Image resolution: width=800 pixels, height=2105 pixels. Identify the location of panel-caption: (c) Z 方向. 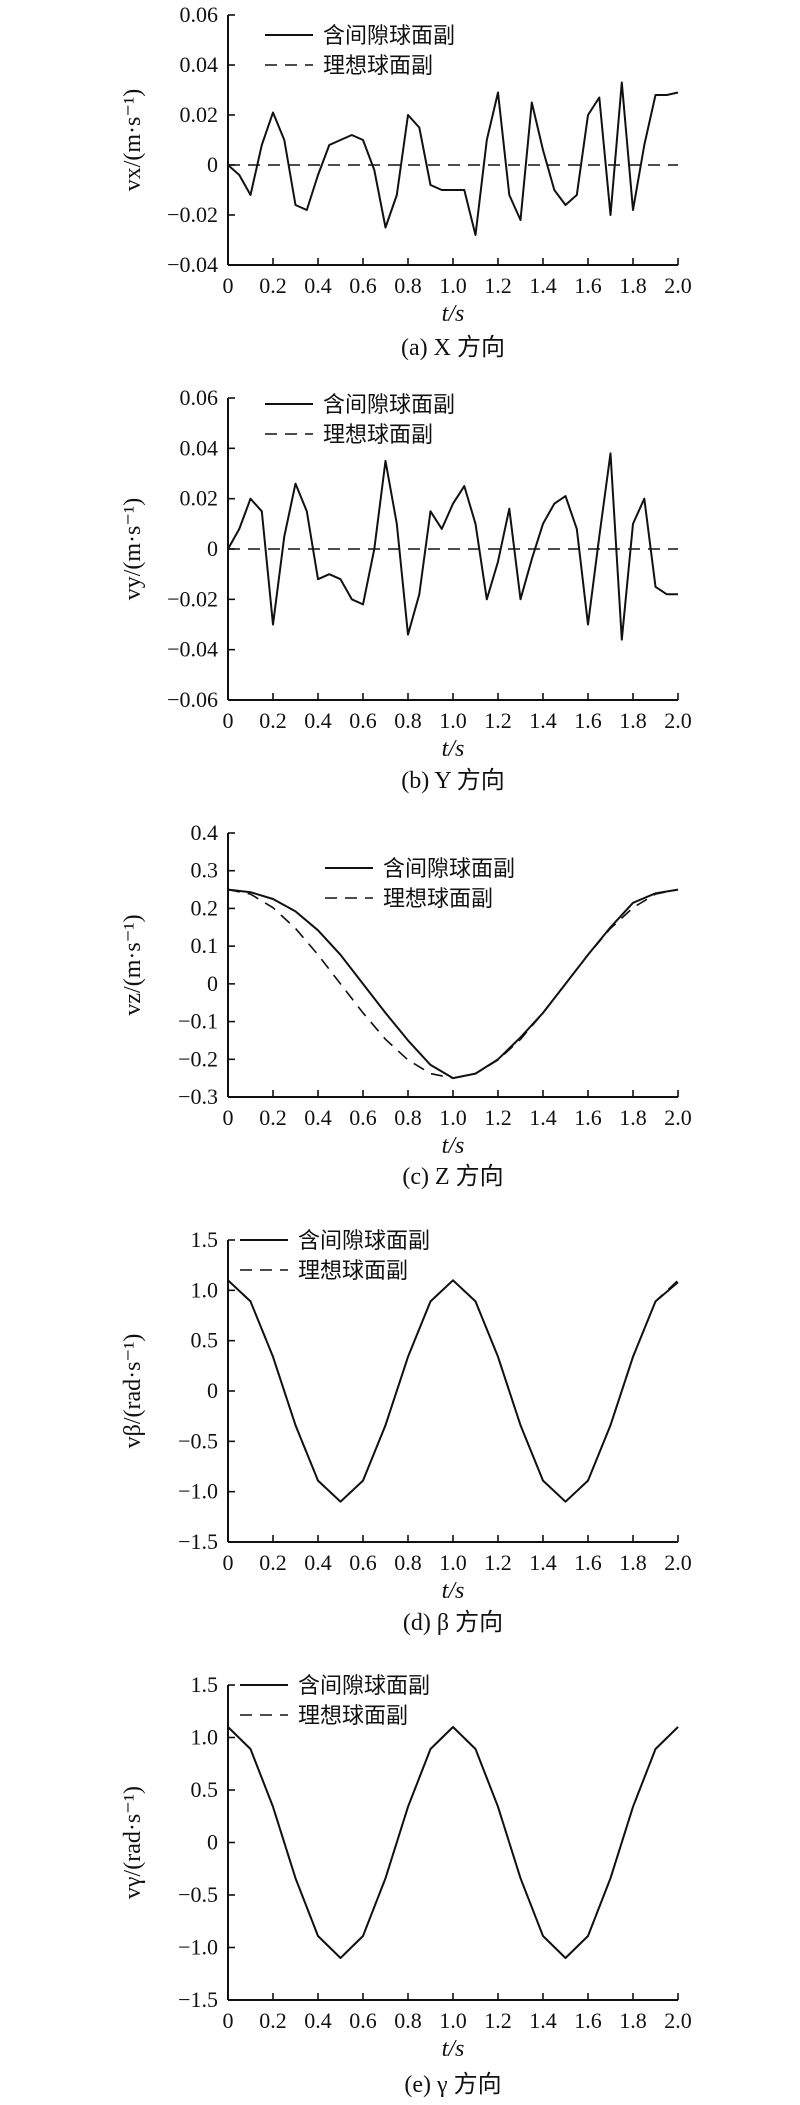
(452, 1176).